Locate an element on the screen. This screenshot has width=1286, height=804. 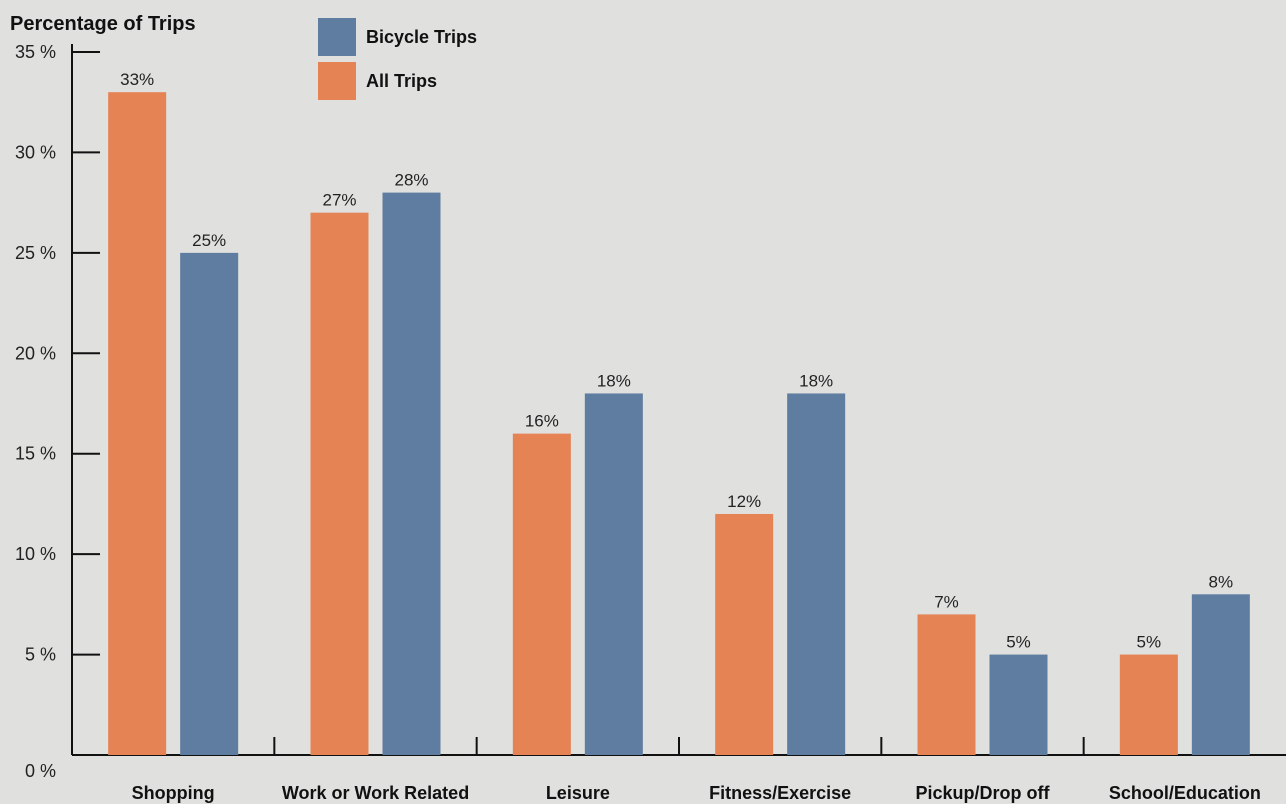
data-label: 25% is located at coordinates (209, 240).